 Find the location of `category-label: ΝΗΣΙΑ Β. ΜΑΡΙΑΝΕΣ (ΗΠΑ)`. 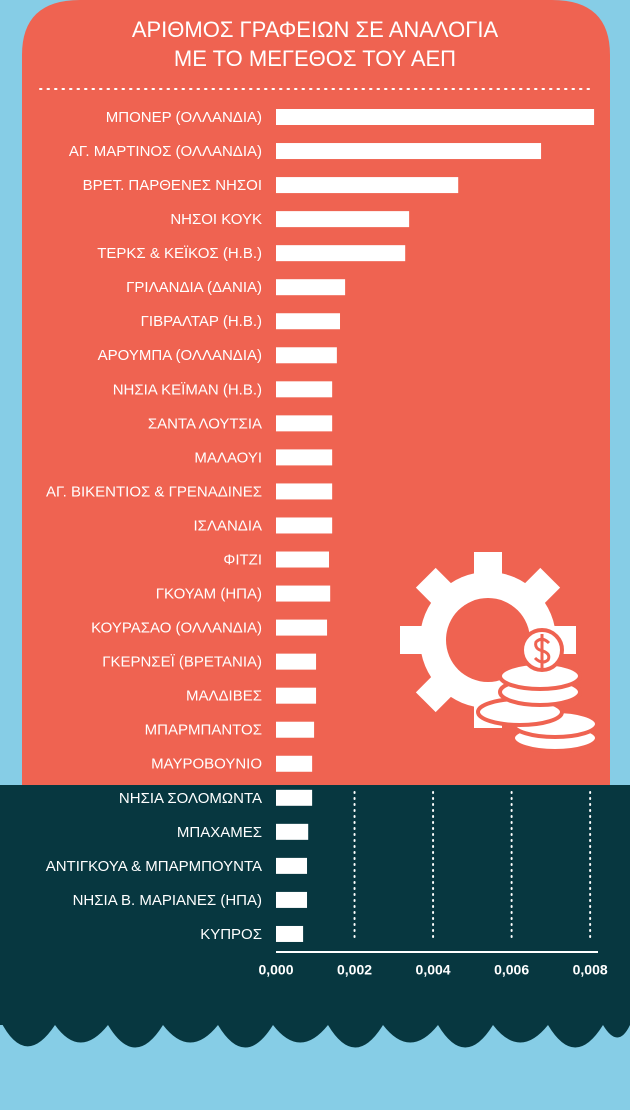

category-label: ΝΗΣΙΑ Β. ΜΑΡΙΑΝΕΣ (ΗΠΑ) is located at coordinates (167, 900).